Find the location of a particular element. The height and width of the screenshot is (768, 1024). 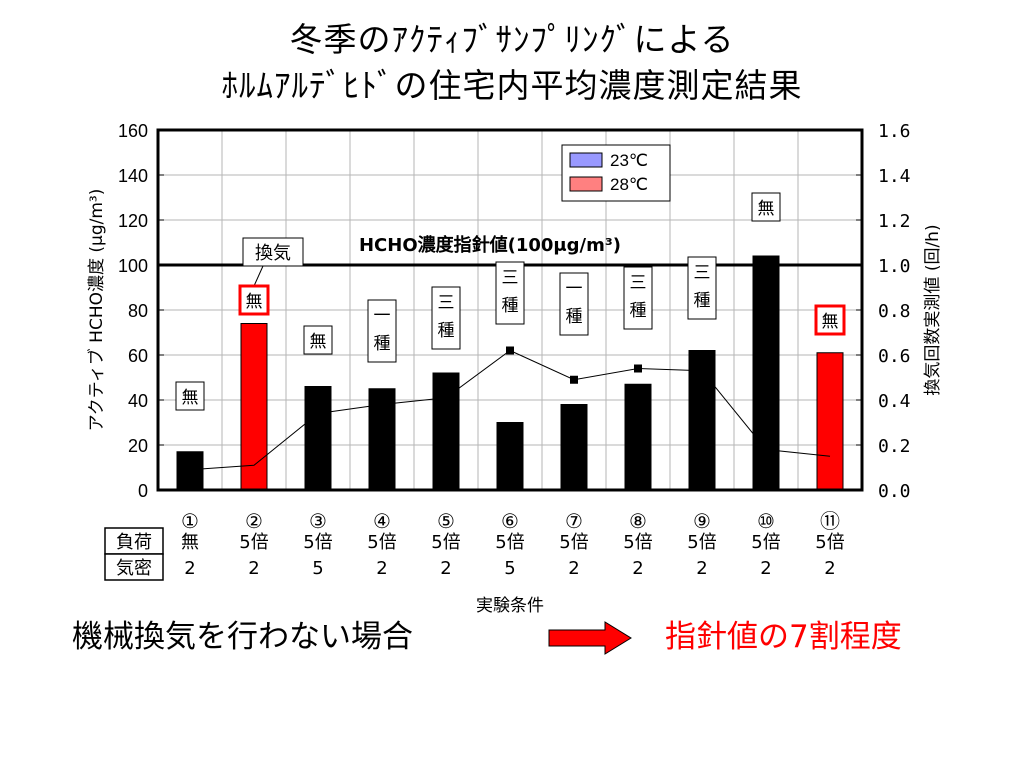

category-label: ⑤ is located at coordinates (446, 521).